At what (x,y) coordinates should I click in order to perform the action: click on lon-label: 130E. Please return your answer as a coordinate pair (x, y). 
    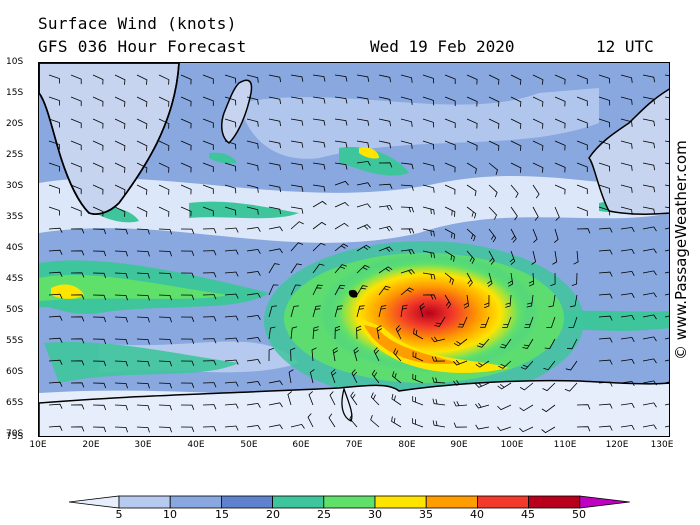
    Looking at the image, I should click on (662, 445).